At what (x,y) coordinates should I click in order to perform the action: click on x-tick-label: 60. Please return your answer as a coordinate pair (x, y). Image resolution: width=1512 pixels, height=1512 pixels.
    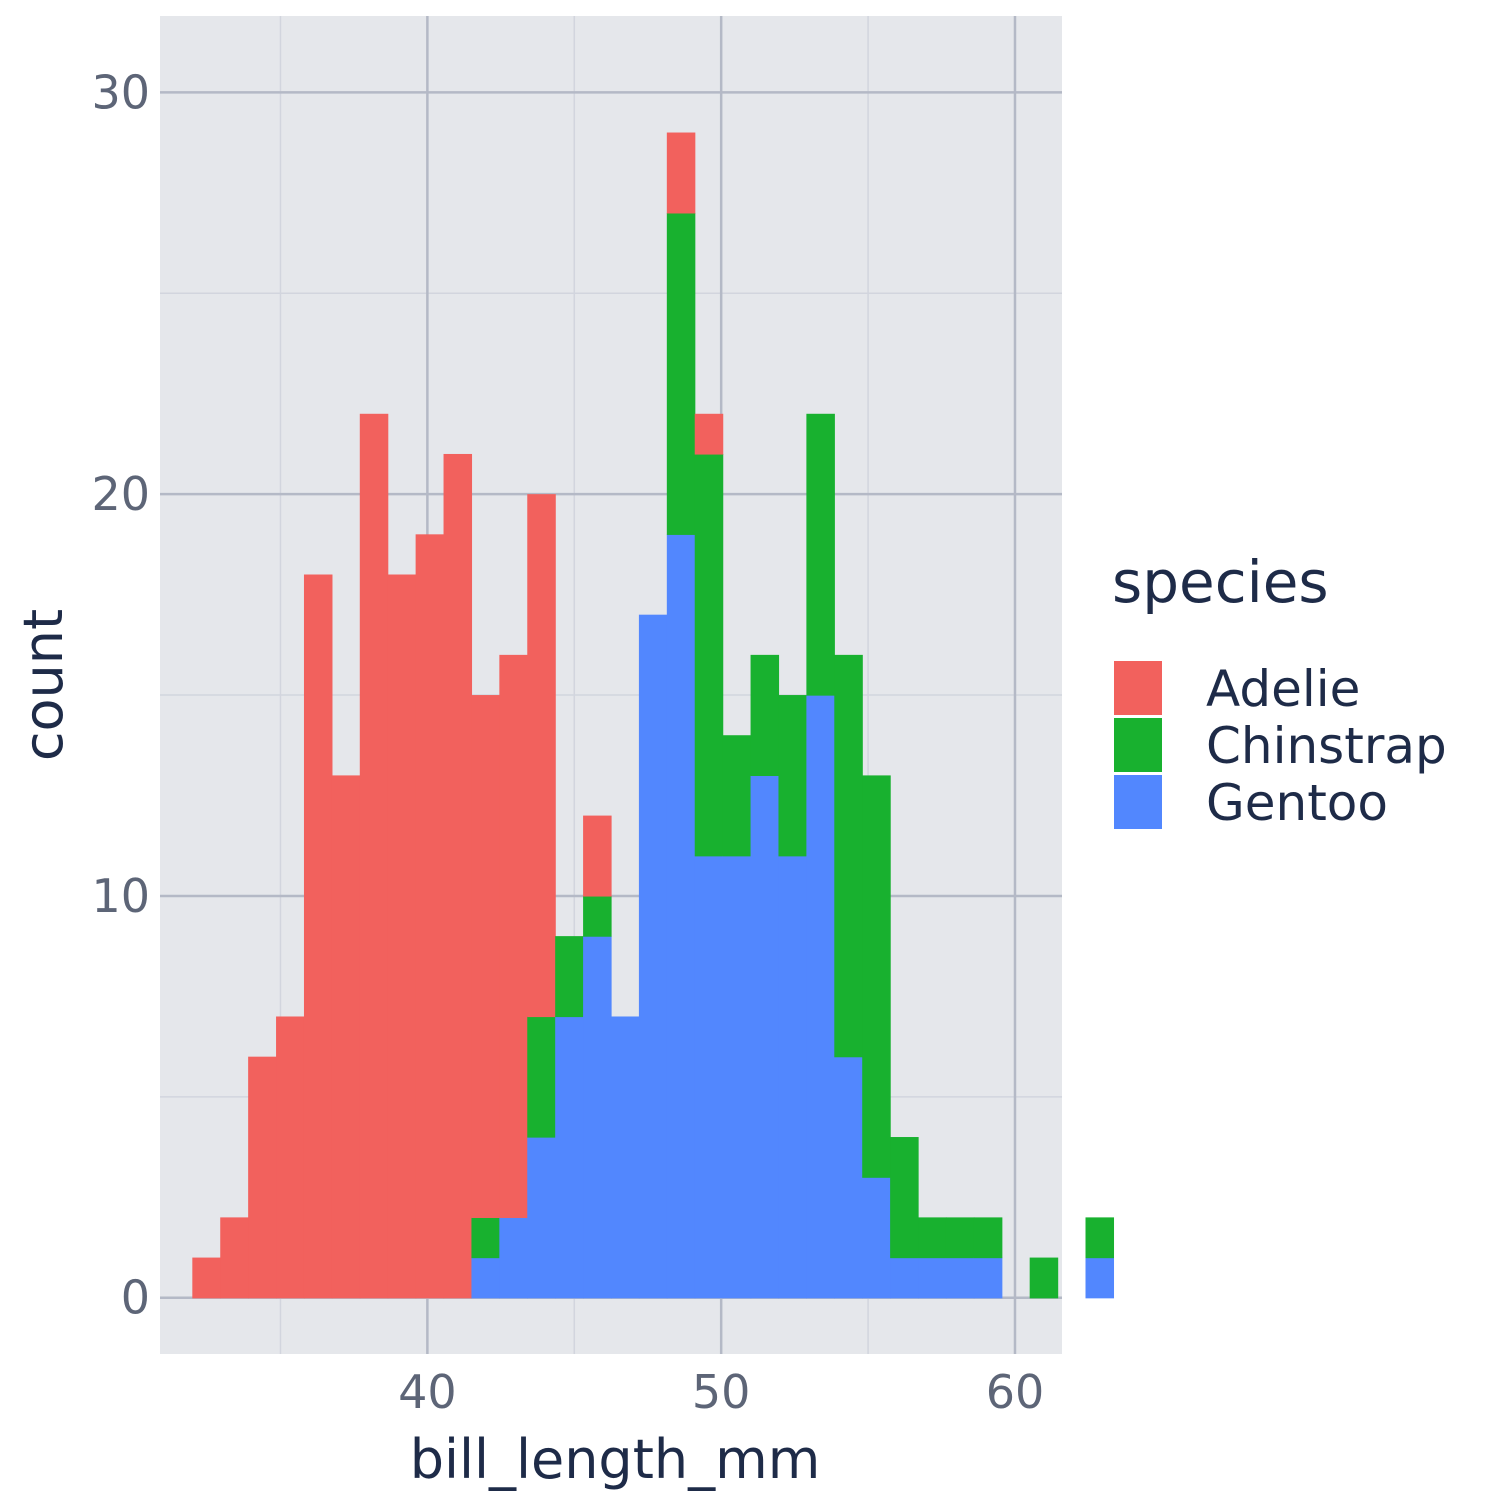
    Looking at the image, I should click on (1015, 1392).